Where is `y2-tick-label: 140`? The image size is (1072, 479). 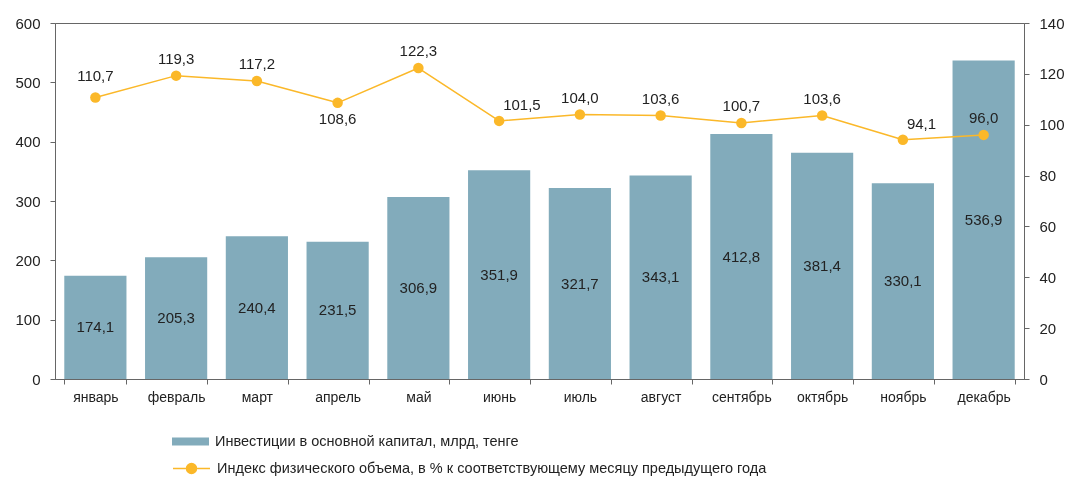
y2-tick-label: 140 is located at coordinates (1052, 23).